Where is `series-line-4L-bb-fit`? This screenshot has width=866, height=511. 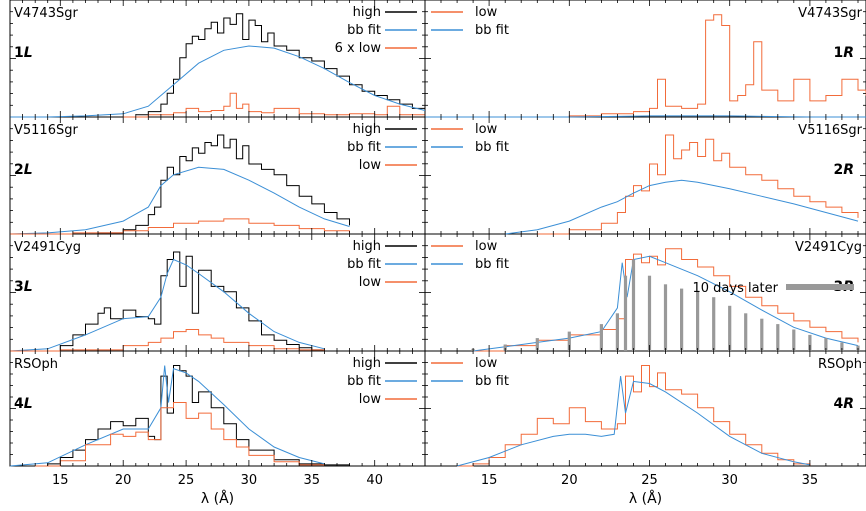 series-line-4L-bb-fit is located at coordinates (167, 416).